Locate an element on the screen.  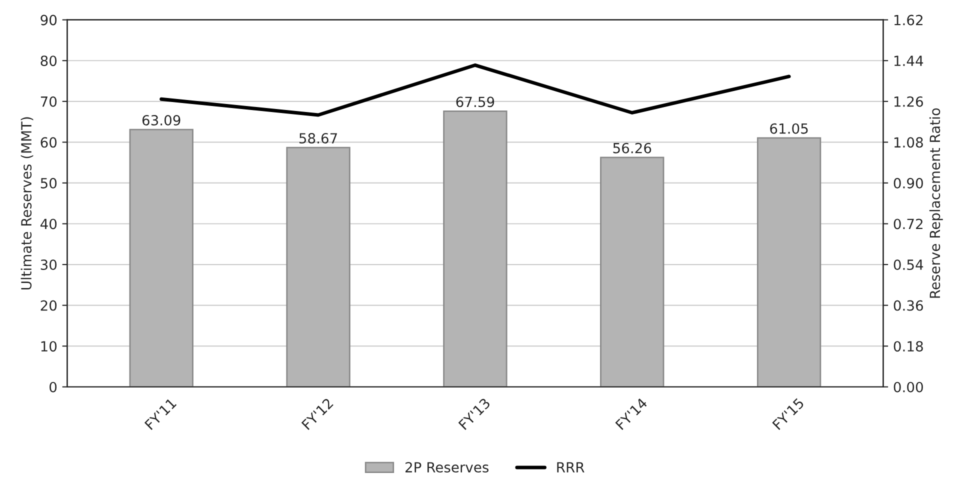
legend-label: 2P Reserves is located at coordinates (447, 467).